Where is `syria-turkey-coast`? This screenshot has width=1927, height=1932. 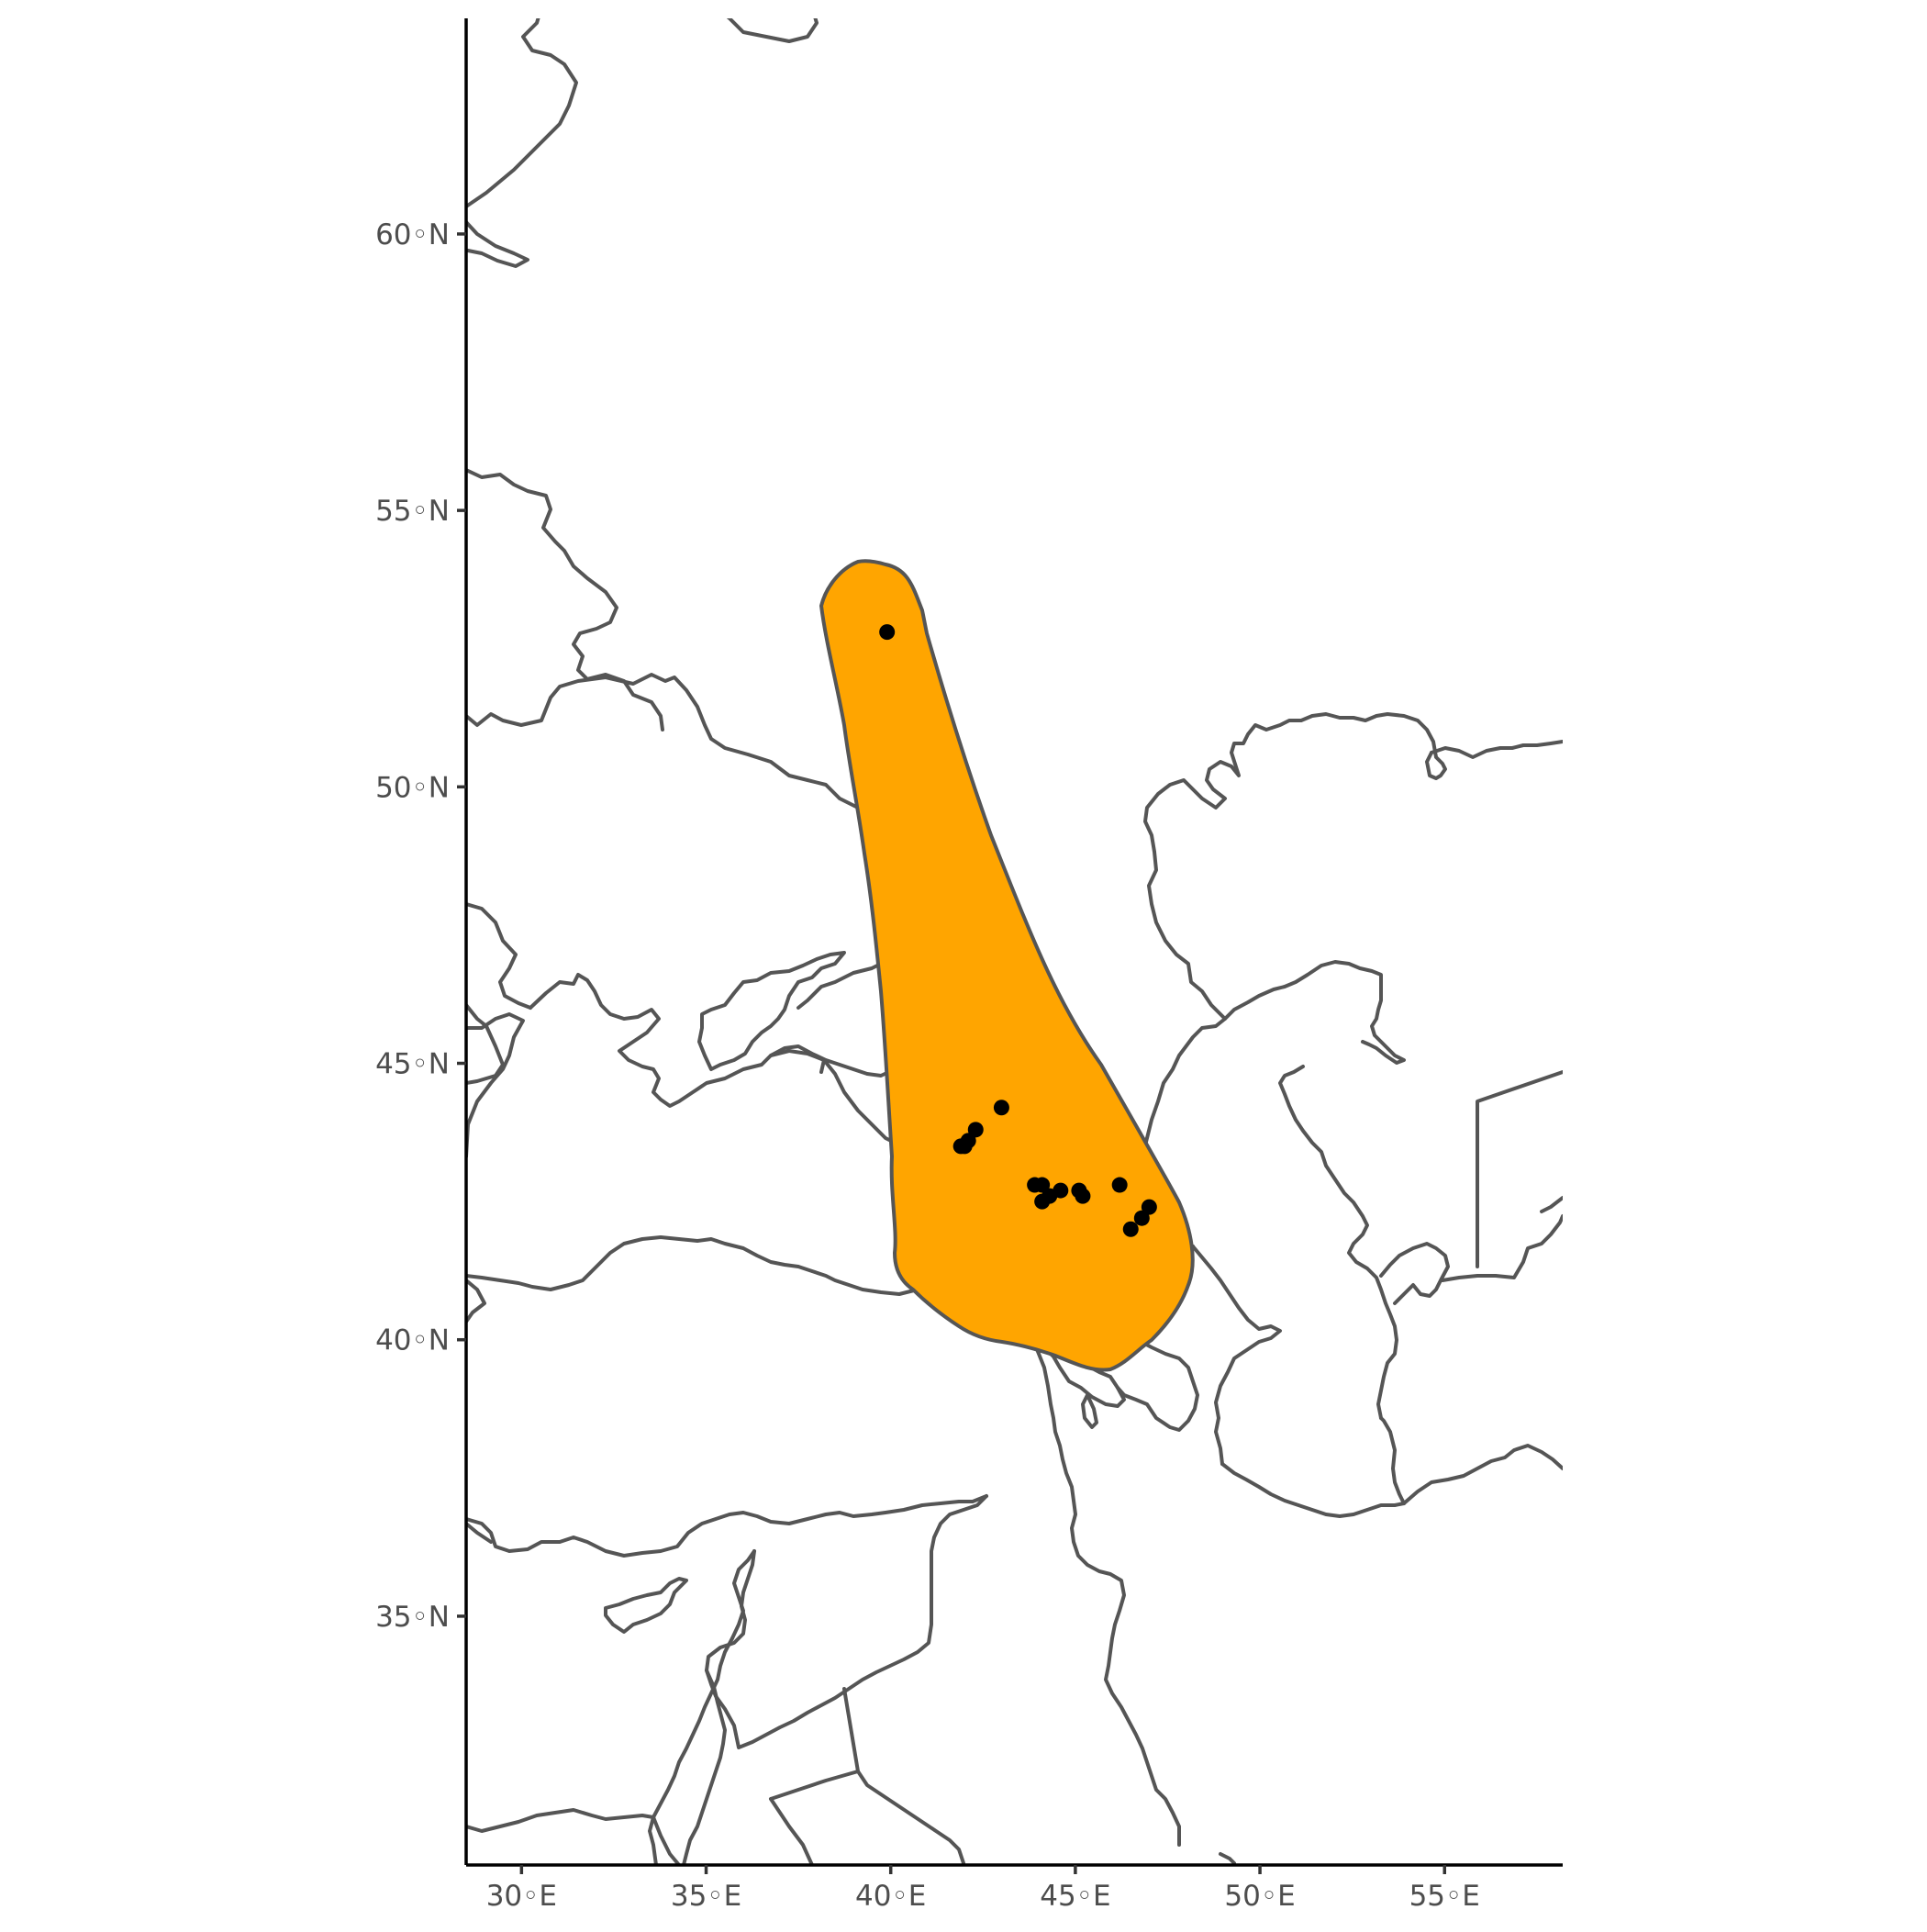
syria-turkey-coast is located at coordinates (743, 1594).